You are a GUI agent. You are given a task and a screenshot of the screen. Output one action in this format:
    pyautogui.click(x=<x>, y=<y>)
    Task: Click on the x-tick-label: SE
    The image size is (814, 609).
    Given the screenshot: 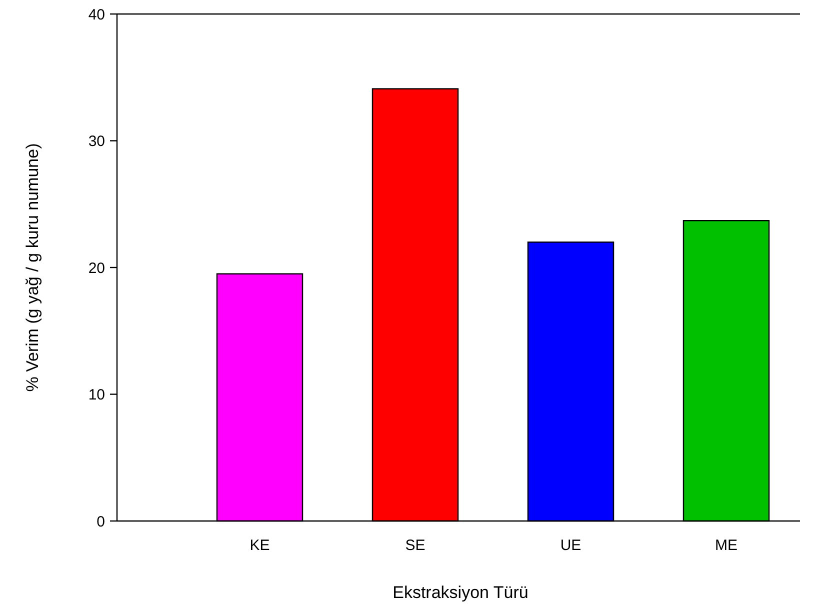 What is the action you would take?
    pyautogui.click(x=415, y=545)
    